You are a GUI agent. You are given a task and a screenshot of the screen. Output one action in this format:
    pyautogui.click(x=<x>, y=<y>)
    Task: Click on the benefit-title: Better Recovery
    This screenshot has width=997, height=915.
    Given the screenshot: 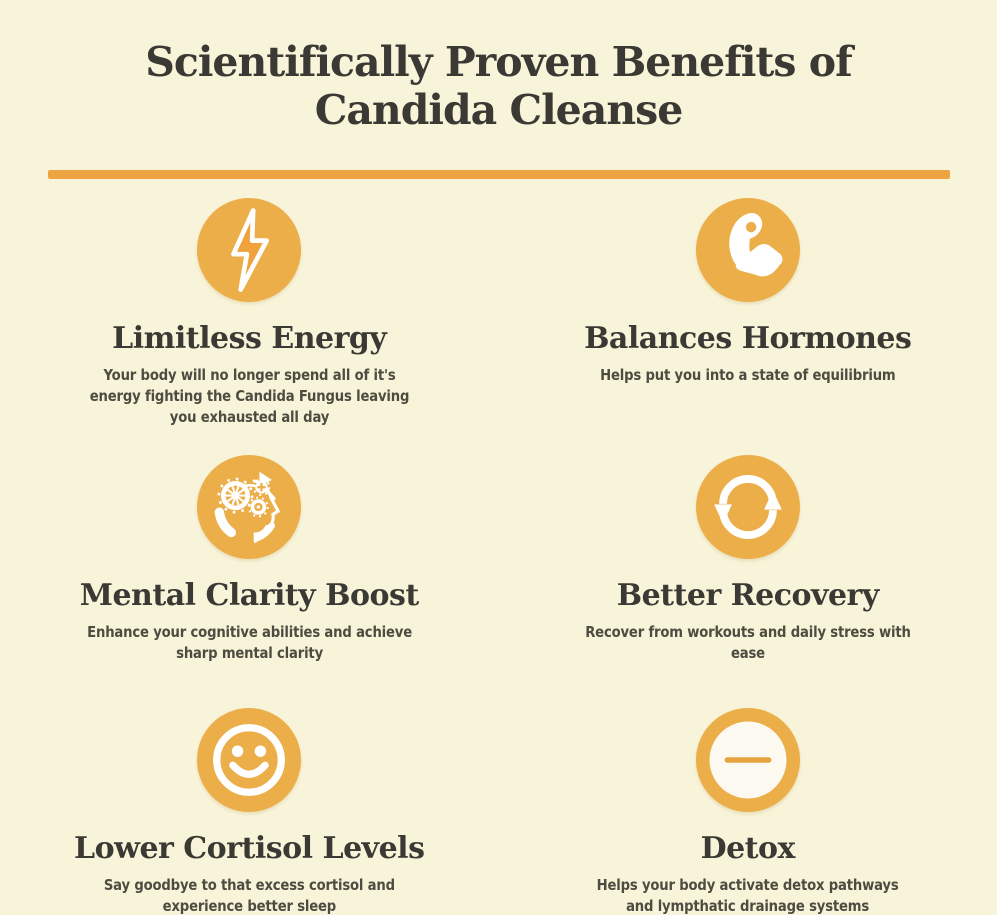 What is the action you would take?
    pyautogui.click(x=748, y=595)
    